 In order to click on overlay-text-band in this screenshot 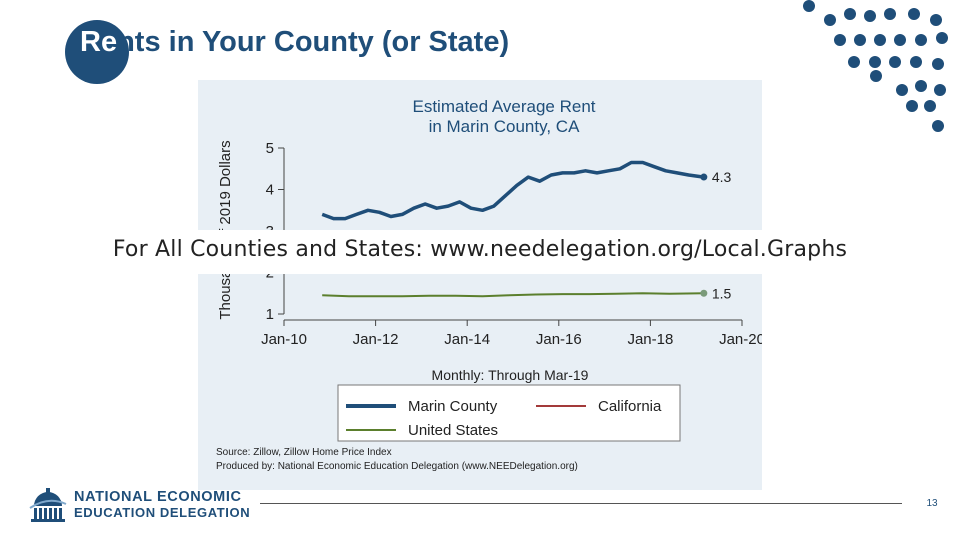, I will do `click(480, 252)`.